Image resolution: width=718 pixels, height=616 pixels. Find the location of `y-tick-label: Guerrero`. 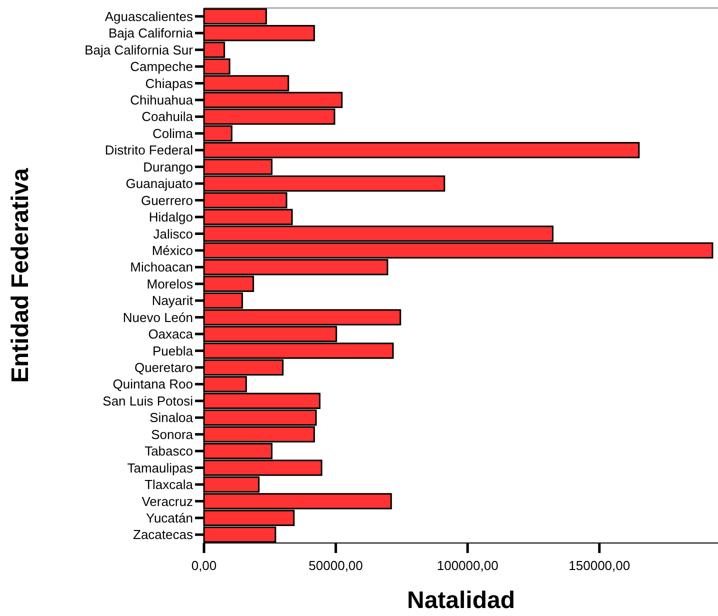

y-tick-label: Guerrero is located at coordinates (166, 200).